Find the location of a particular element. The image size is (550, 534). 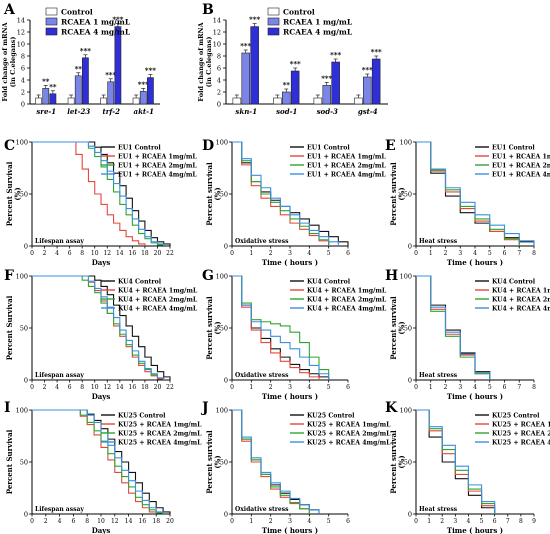

legend-label: KU4 + RCAEA 1mg/mL is located at coordinates (521, 291).